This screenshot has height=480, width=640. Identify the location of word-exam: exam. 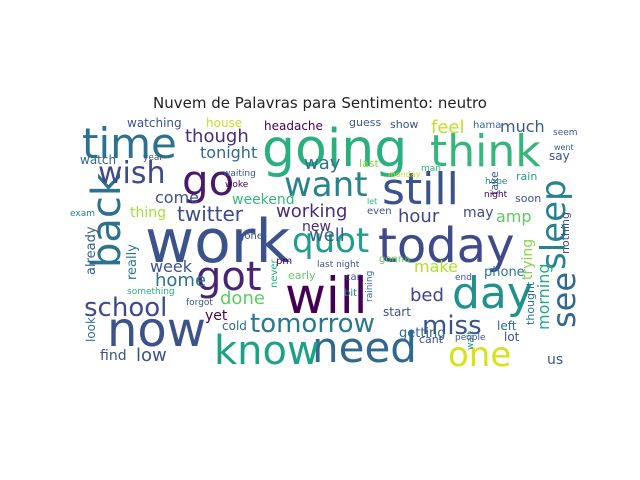
(82, 214).